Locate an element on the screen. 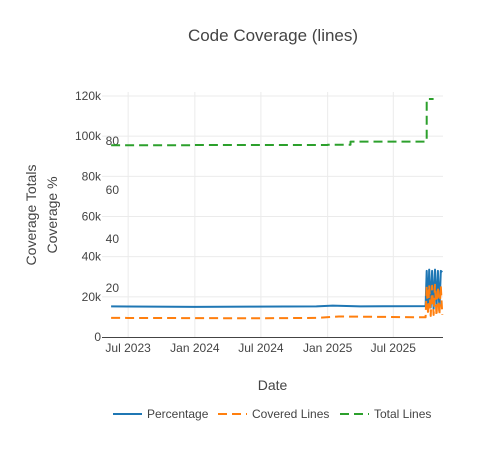 The width and height of the screenshot is (492, 449). y-axis-title-totals: Coverage Totals is located at coordinates (31, 215).